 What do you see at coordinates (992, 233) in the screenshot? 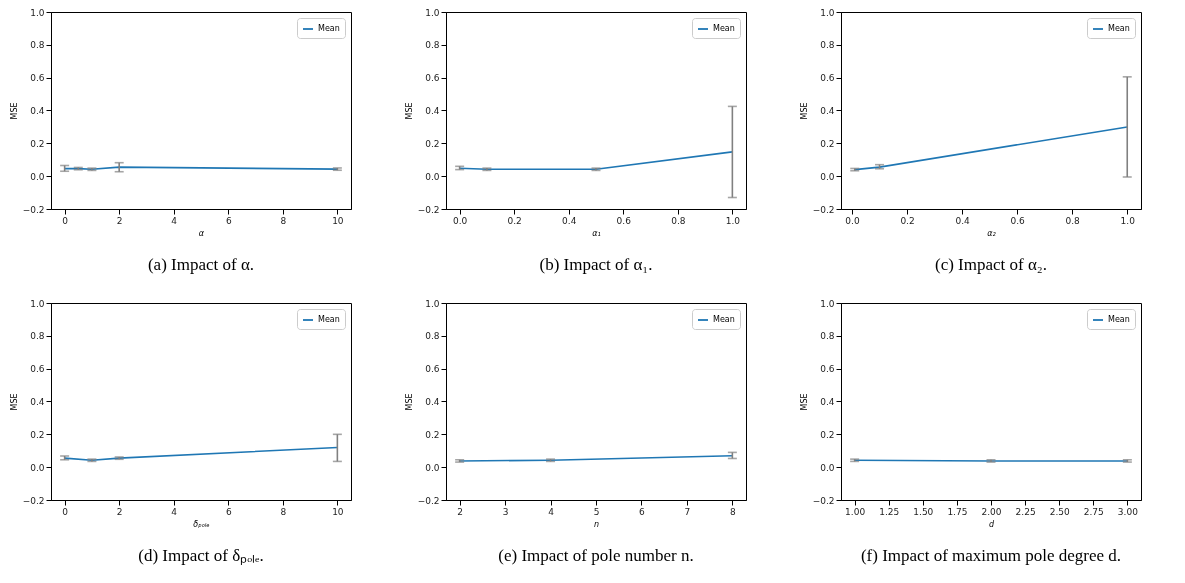
I see `x-axis-title: α₂` at bounding box center [992, 233].